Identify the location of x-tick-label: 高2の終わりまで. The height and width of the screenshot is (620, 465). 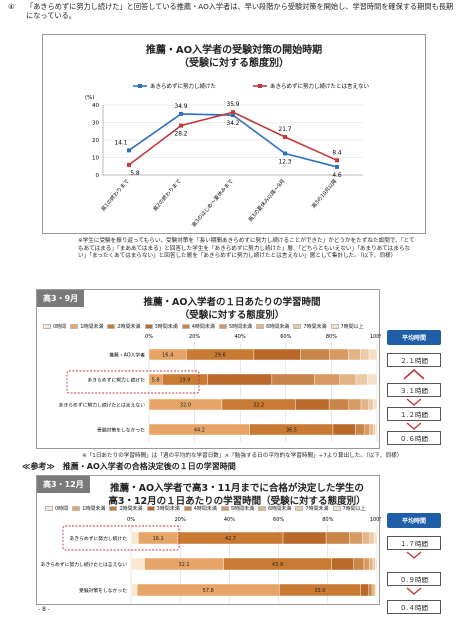
(167, 194).